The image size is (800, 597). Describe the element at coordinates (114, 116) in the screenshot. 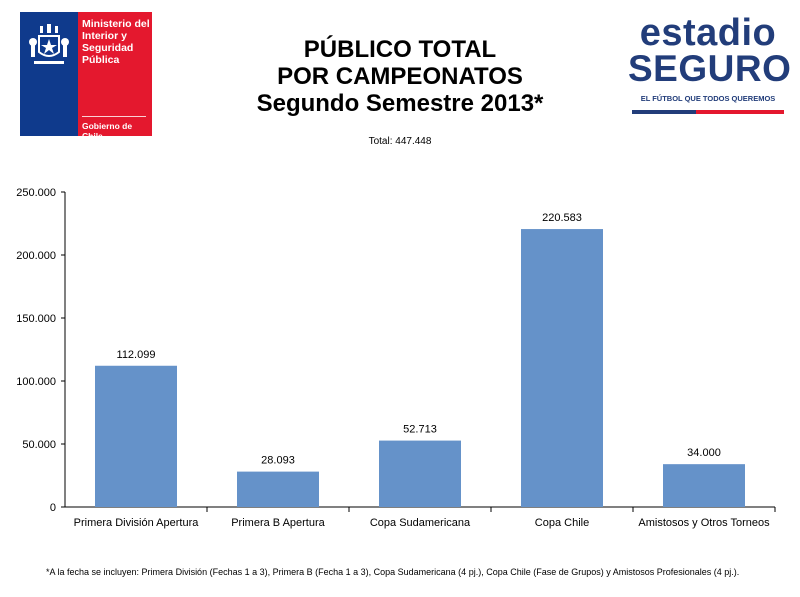

I see `logo-divider` at that location.